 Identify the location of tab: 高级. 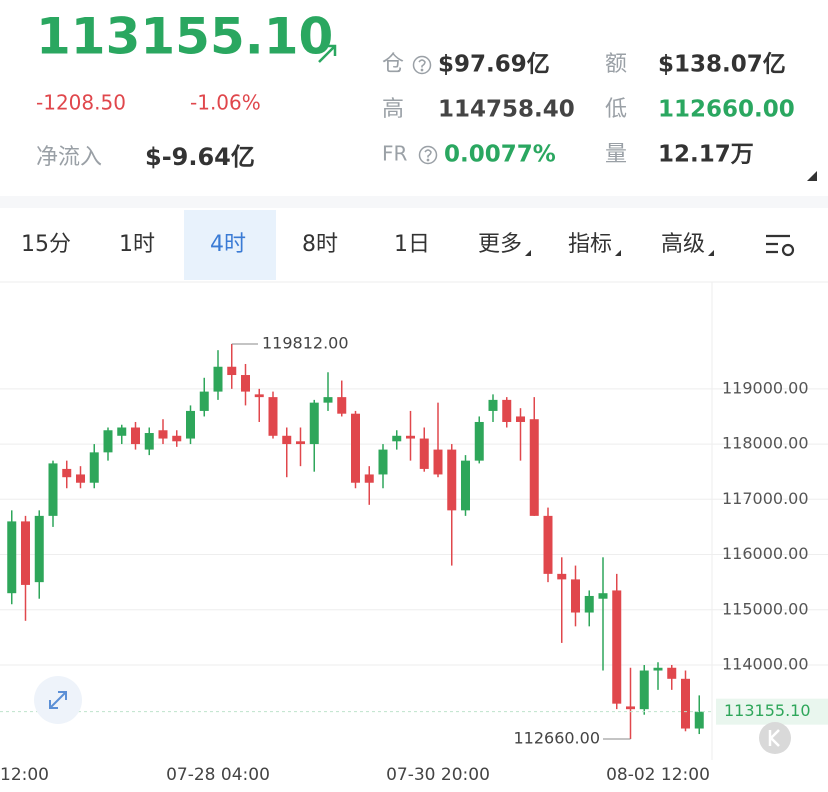
(683, 244).